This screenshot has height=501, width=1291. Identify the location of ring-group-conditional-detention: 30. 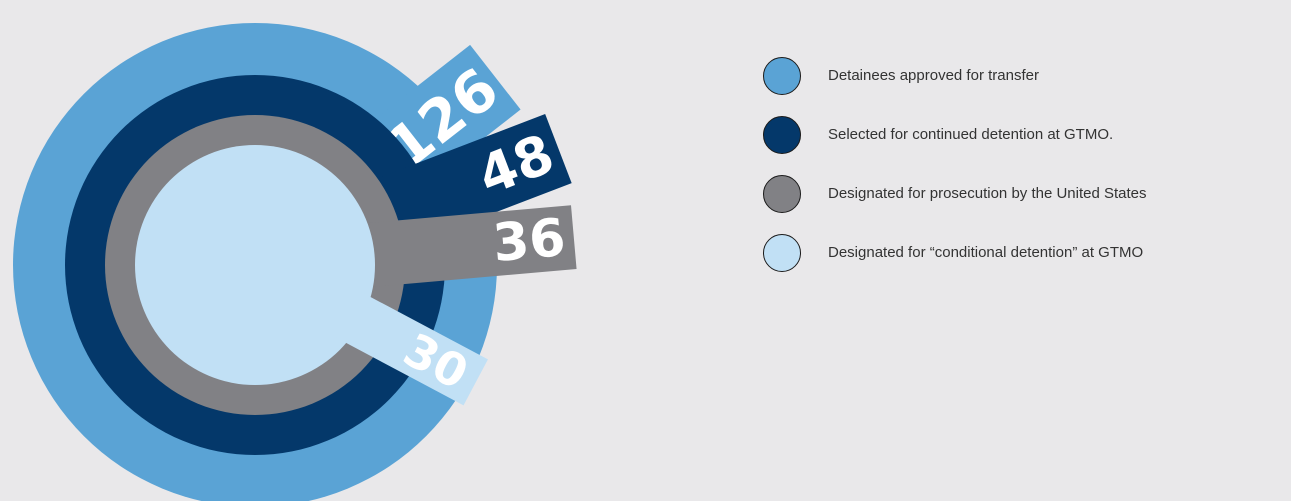
(311, 275).